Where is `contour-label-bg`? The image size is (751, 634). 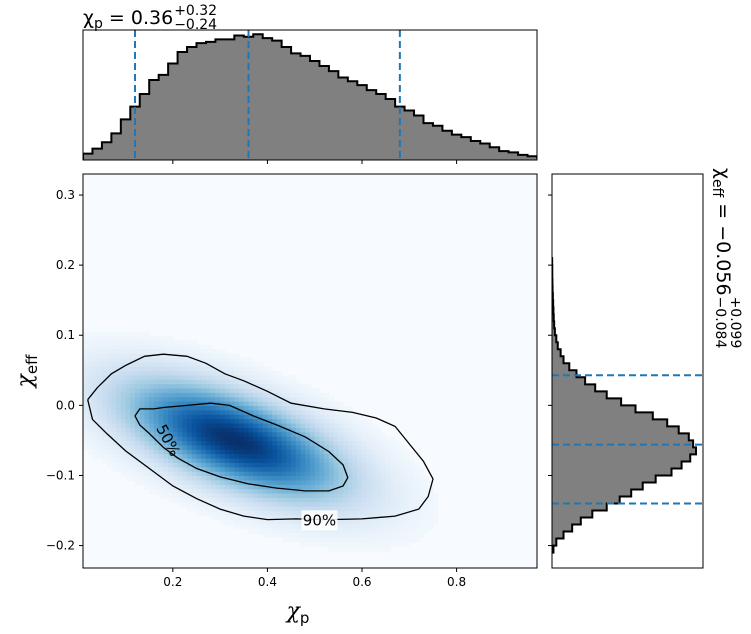 contour-label-bg is located at coordinates (319, 520).